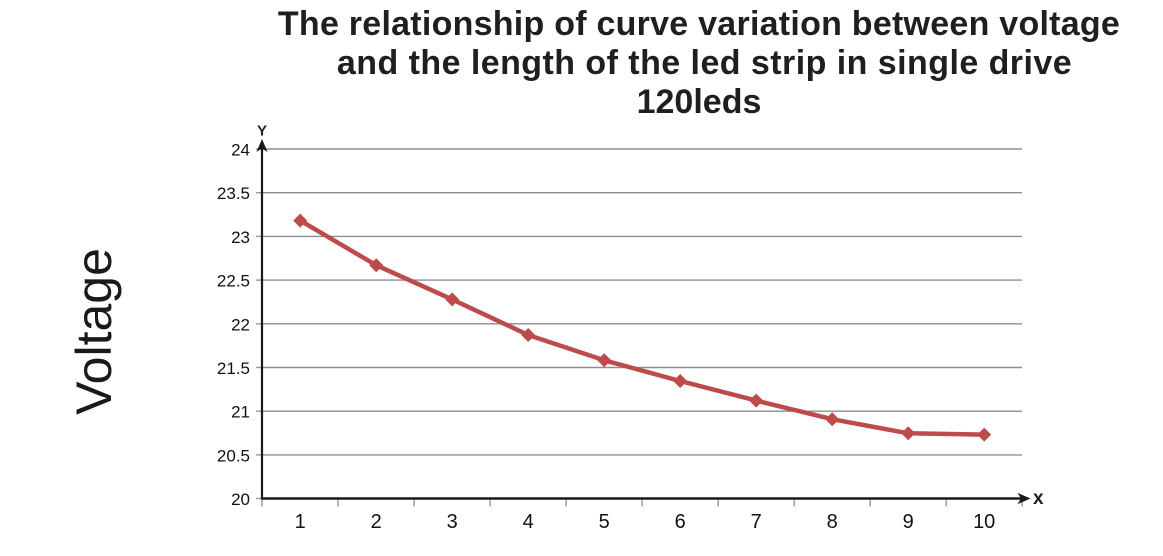 This screenshot has height=556, width=1163. Describe the element at coordinates (756, 522) in the screenshot. I see `svg-text: 7` at that location.